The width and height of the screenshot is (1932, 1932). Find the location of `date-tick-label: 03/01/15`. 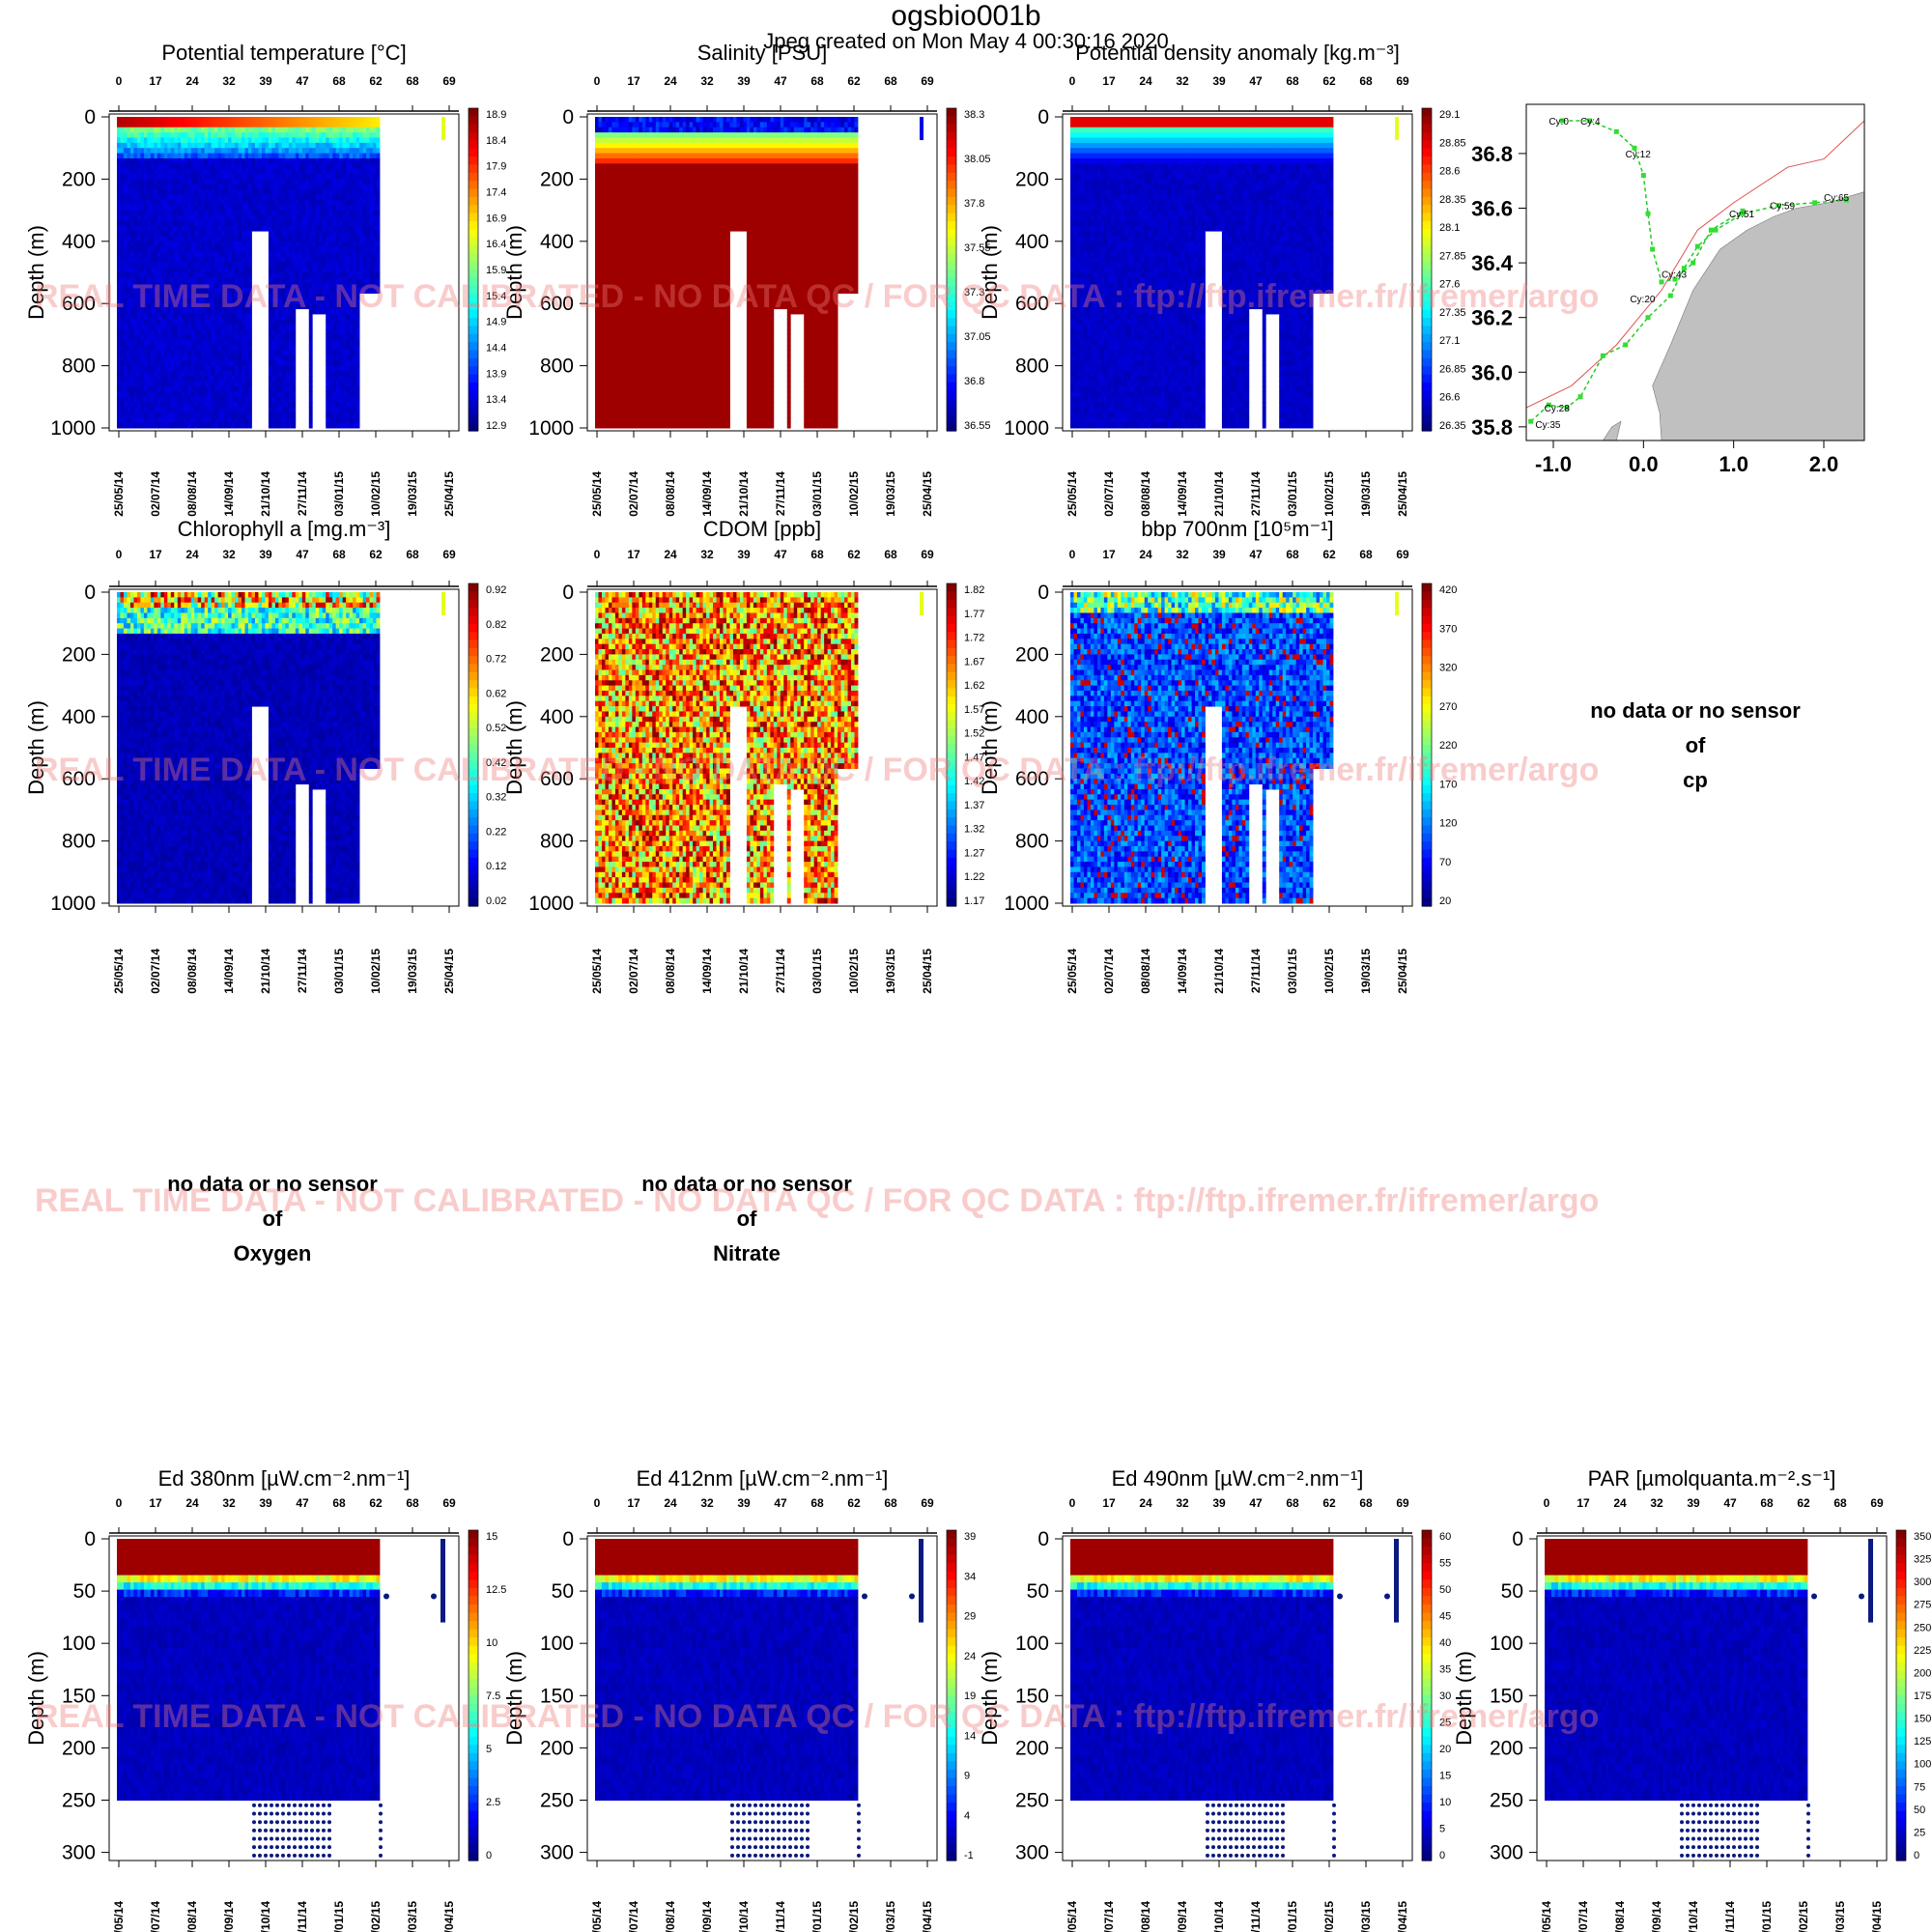

date-tick-label: 03/01/15 is located at coordinates (1292, 1916).